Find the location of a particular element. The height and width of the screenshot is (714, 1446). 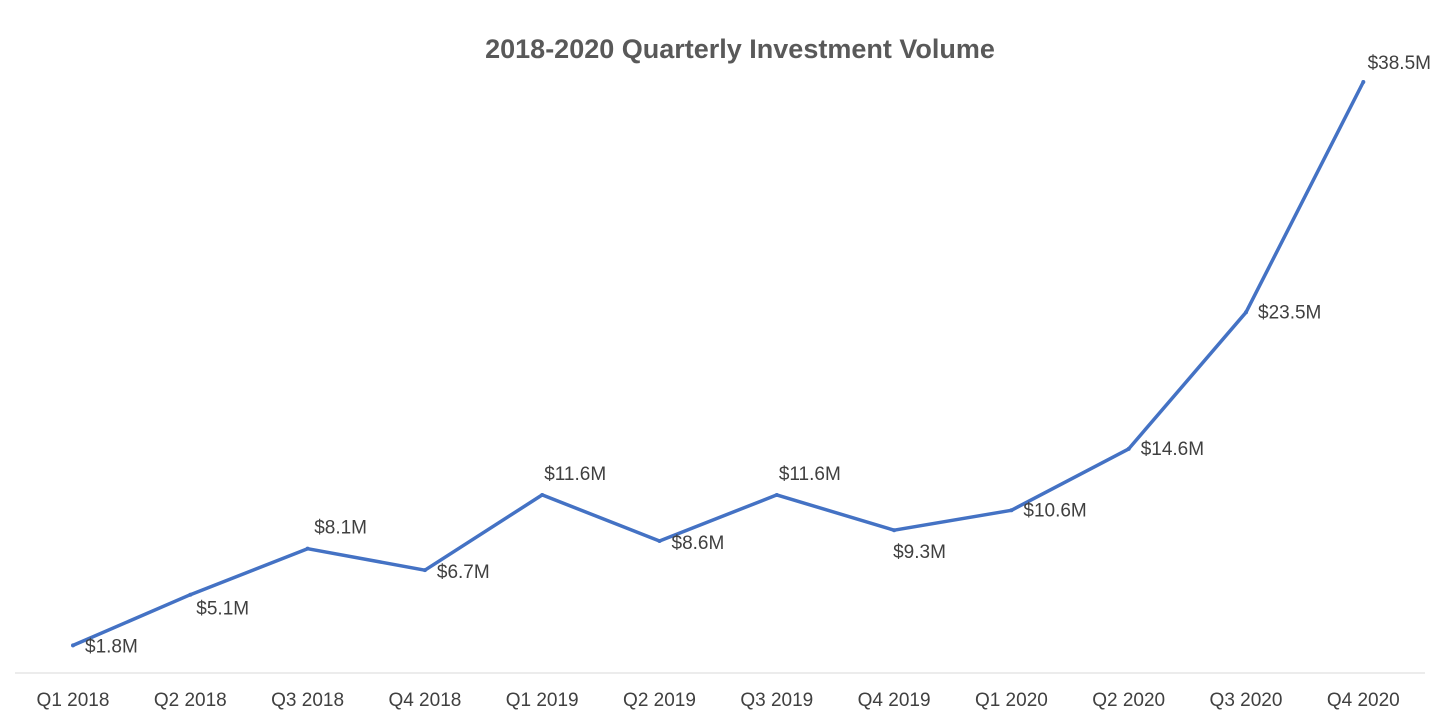

x-tick-label: Q1 2018 is located at coordinates (73, 700).